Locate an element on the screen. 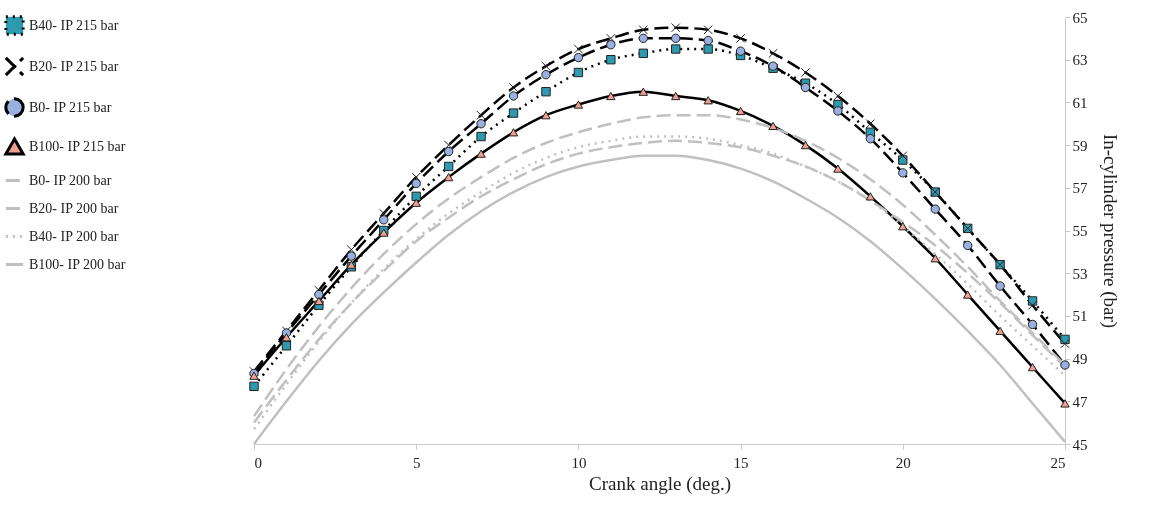 This screenshot has width=1170, height=514. y-tick-label: 59 is located at coordinates (1080, 145).